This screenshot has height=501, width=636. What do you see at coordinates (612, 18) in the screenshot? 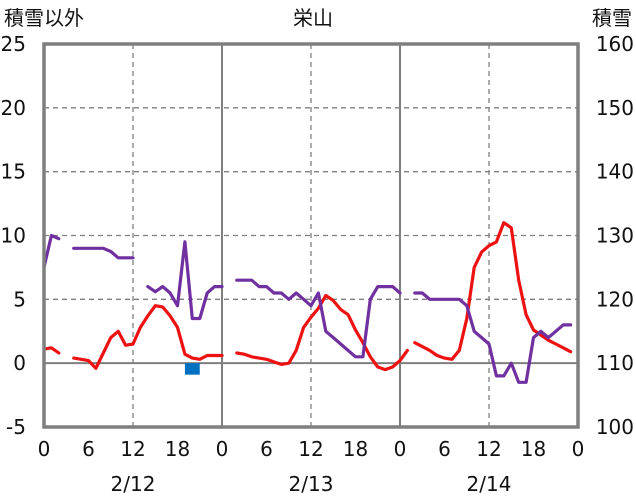
I see `right-axis-title: 積雪` at bounding box center [612, 18].